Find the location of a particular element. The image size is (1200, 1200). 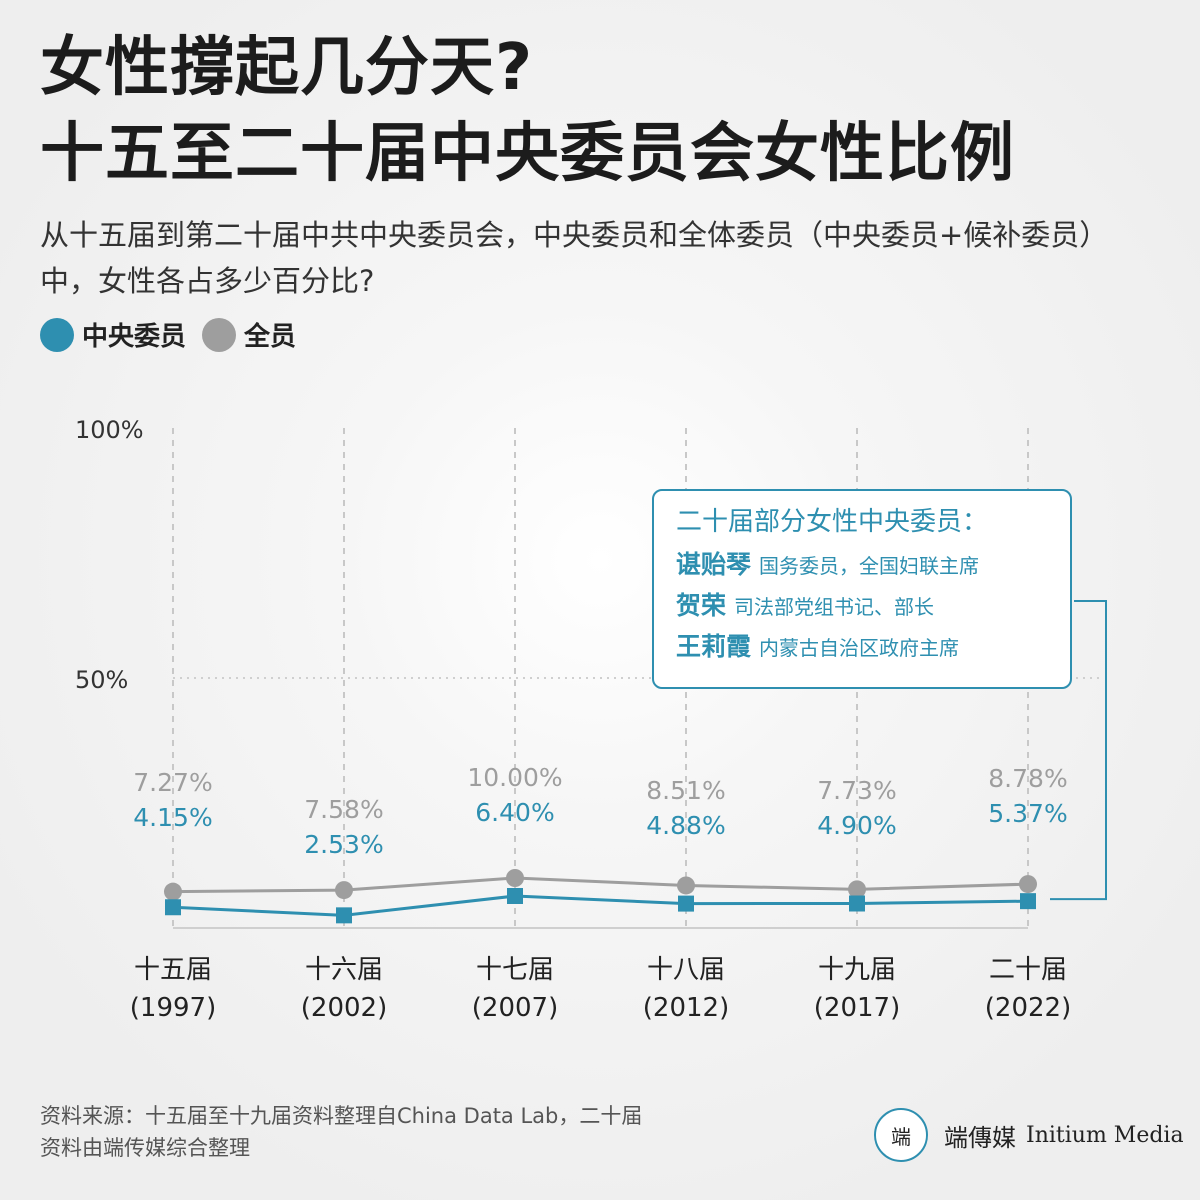

x-year-label: (2007) is located at coordinates (515, 1008).